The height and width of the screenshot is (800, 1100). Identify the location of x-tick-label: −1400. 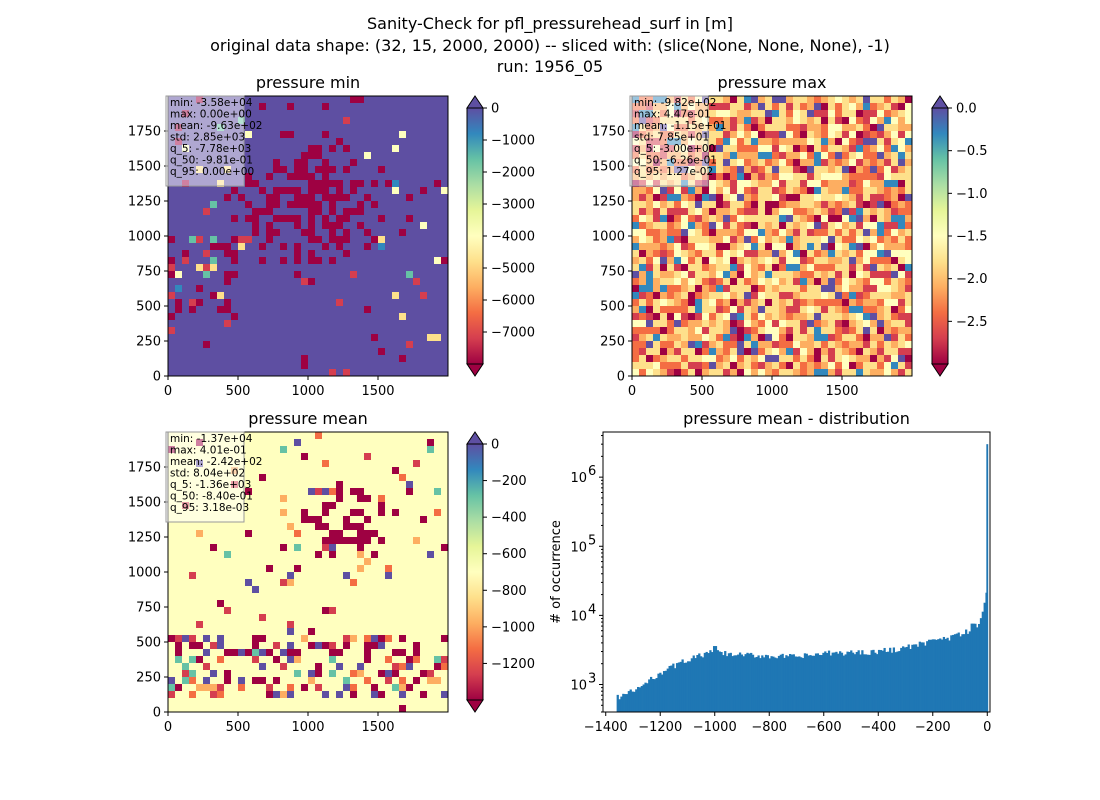
(606, 727).